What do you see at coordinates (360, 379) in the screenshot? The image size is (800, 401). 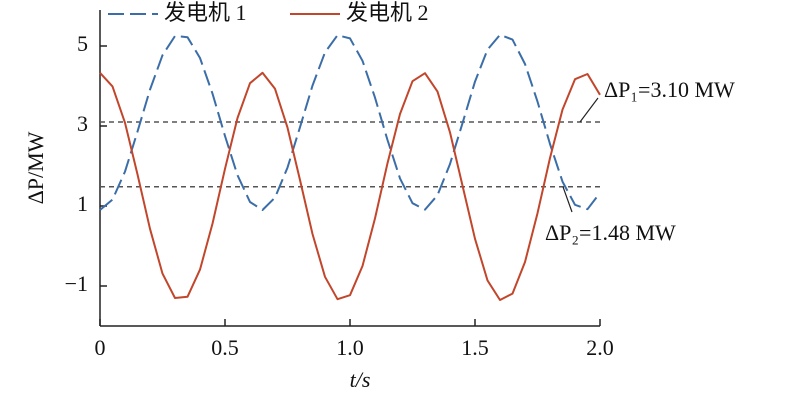 I see `x-axis-label: t/s` at bounding box center [360, 379].